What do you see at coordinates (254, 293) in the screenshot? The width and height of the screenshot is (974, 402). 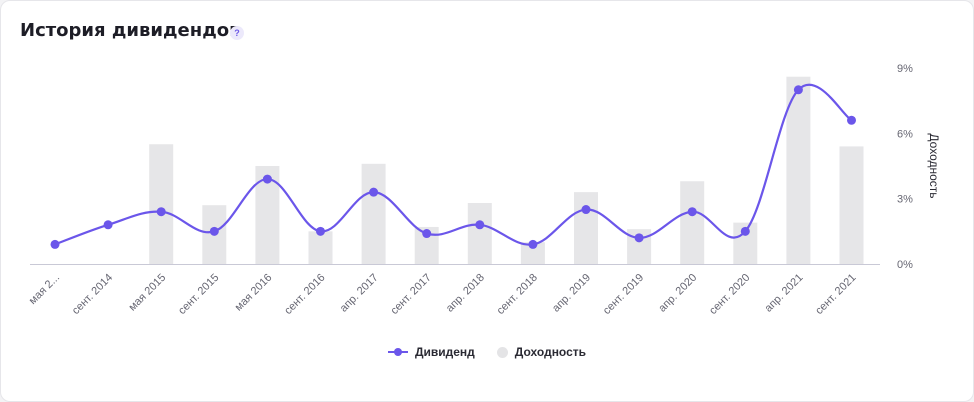 I see `x-tick-label: мая 2016` at bounding box center [254, 293].